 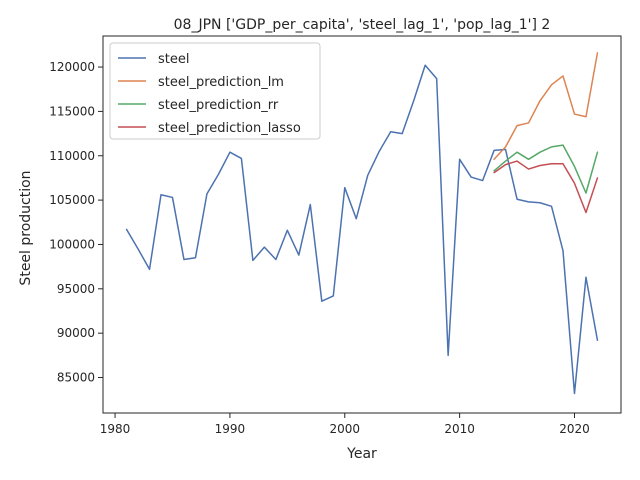 What do you see at coordinates (173, 59) in the screenshot?
I see `legend-label: steel` at bounding box center [173, 59].